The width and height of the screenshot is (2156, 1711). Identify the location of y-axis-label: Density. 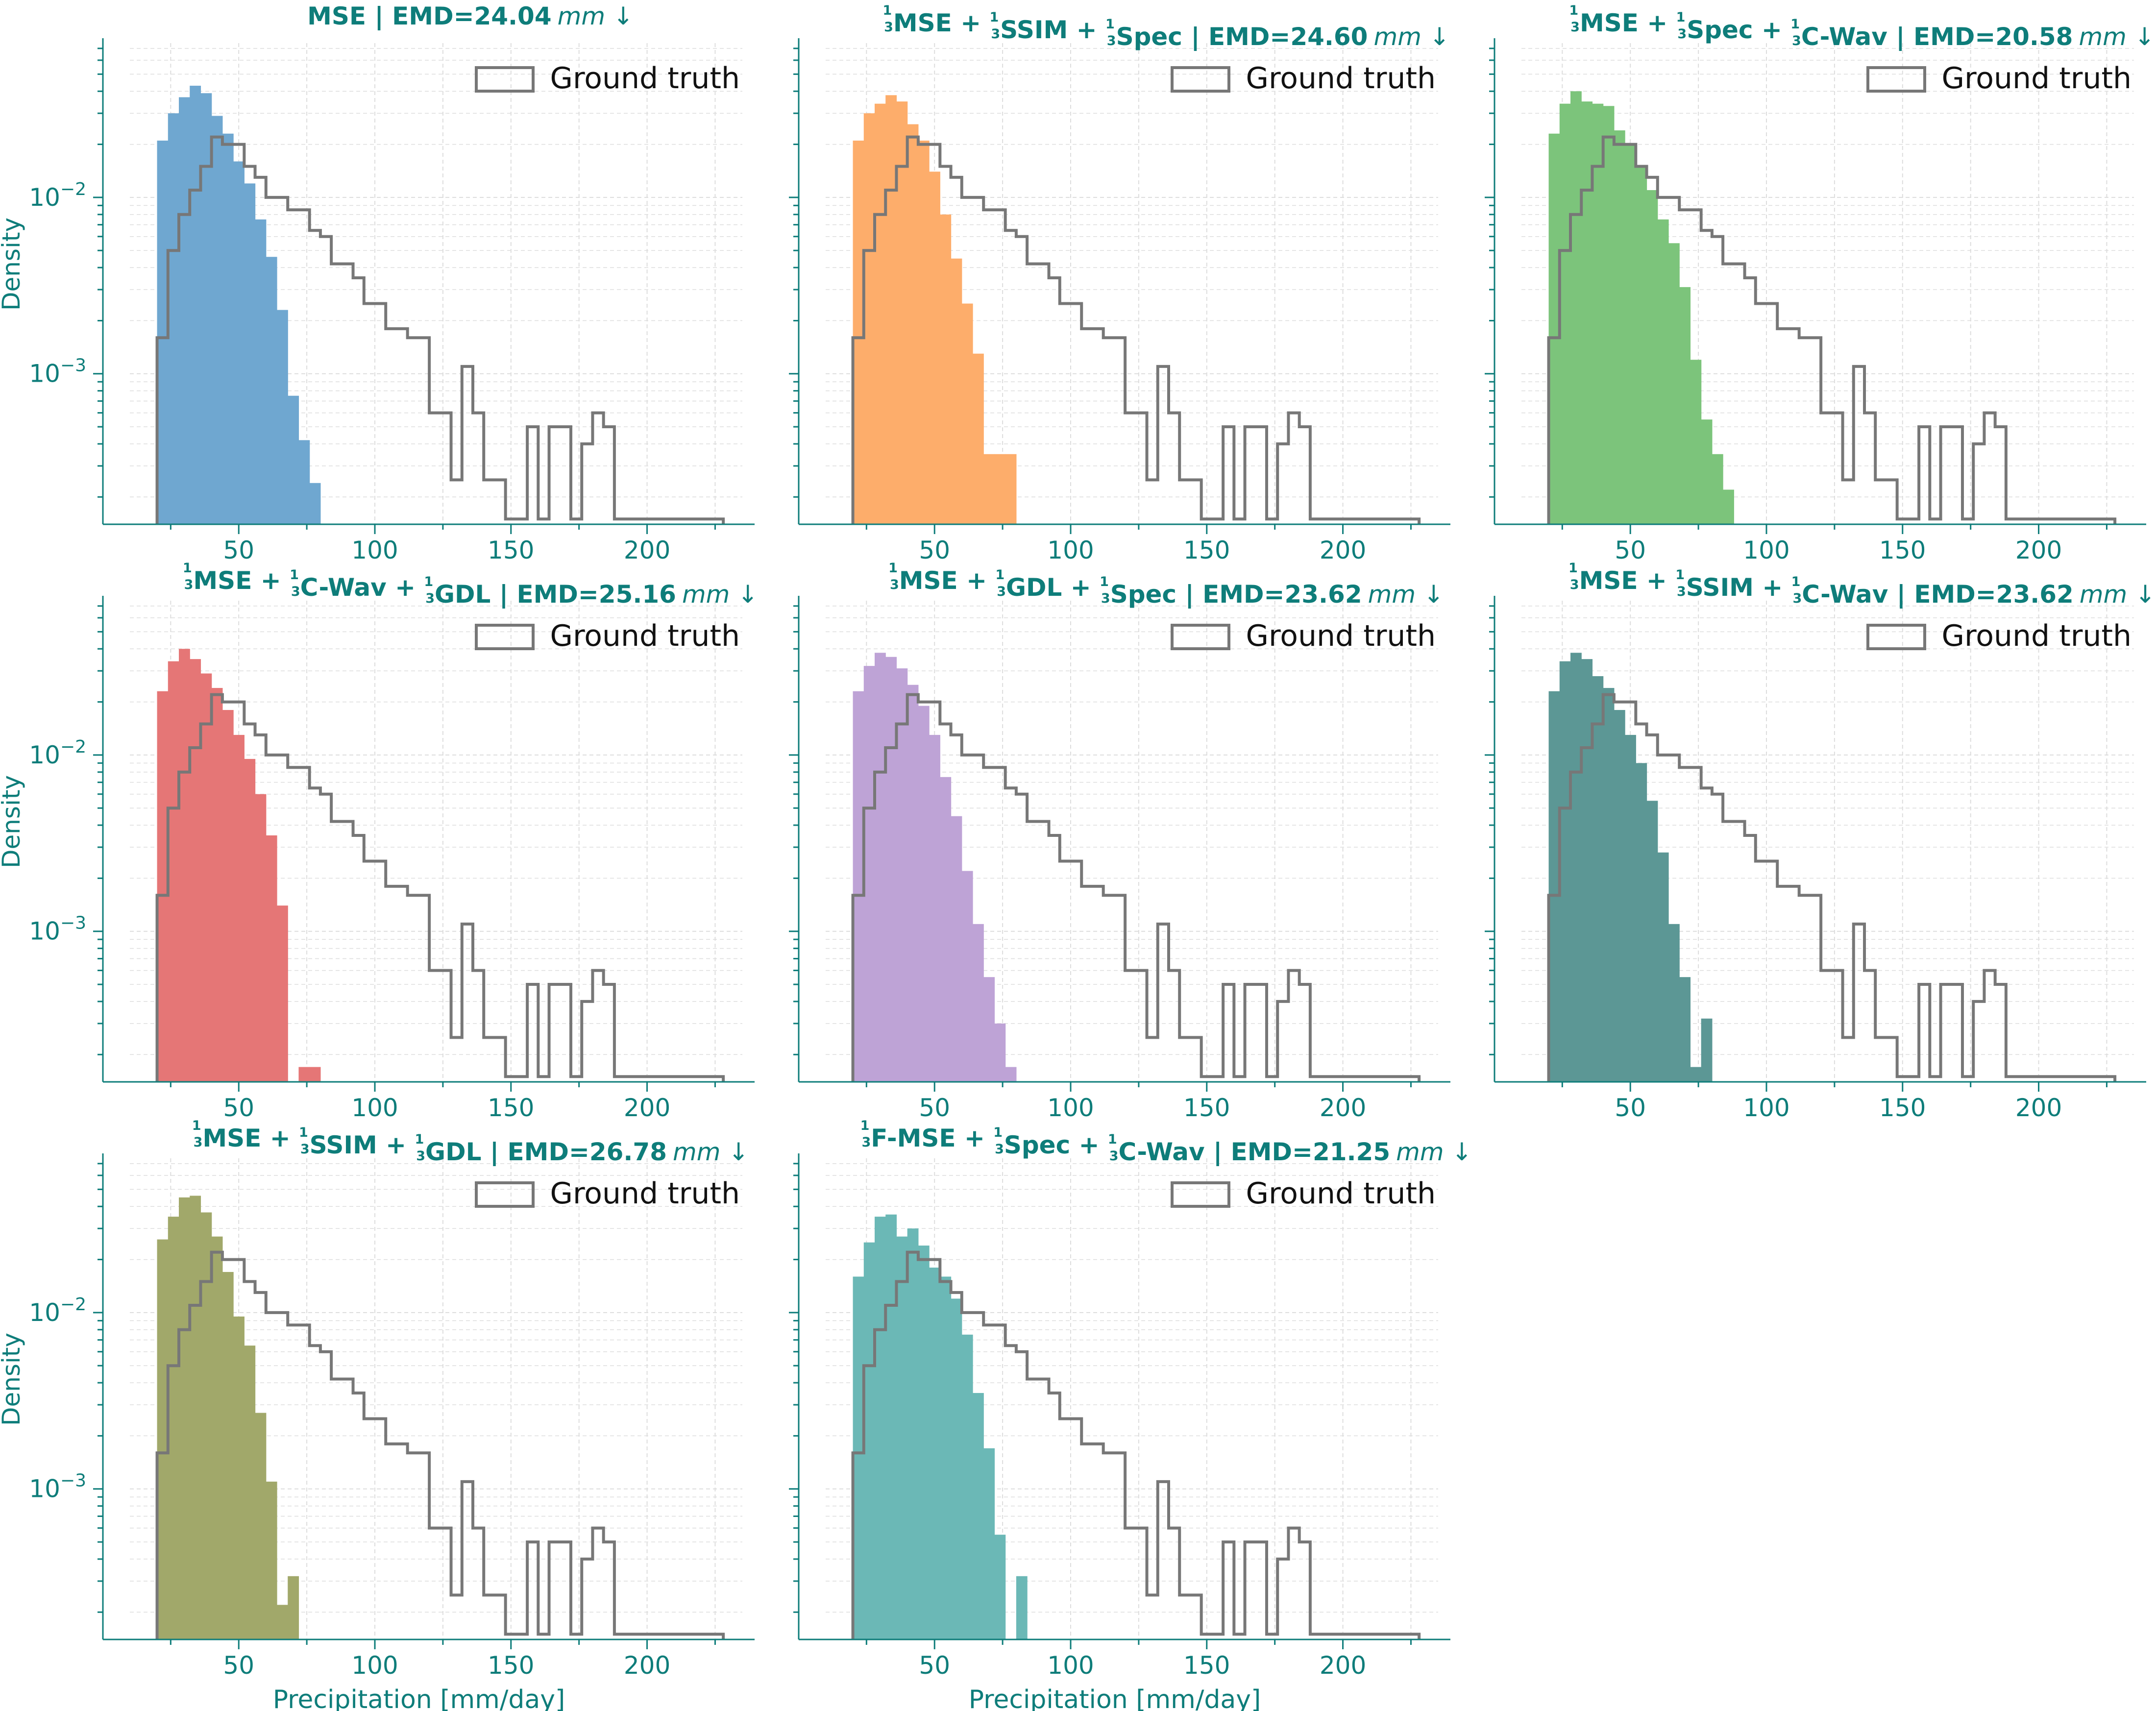
(12, 821).